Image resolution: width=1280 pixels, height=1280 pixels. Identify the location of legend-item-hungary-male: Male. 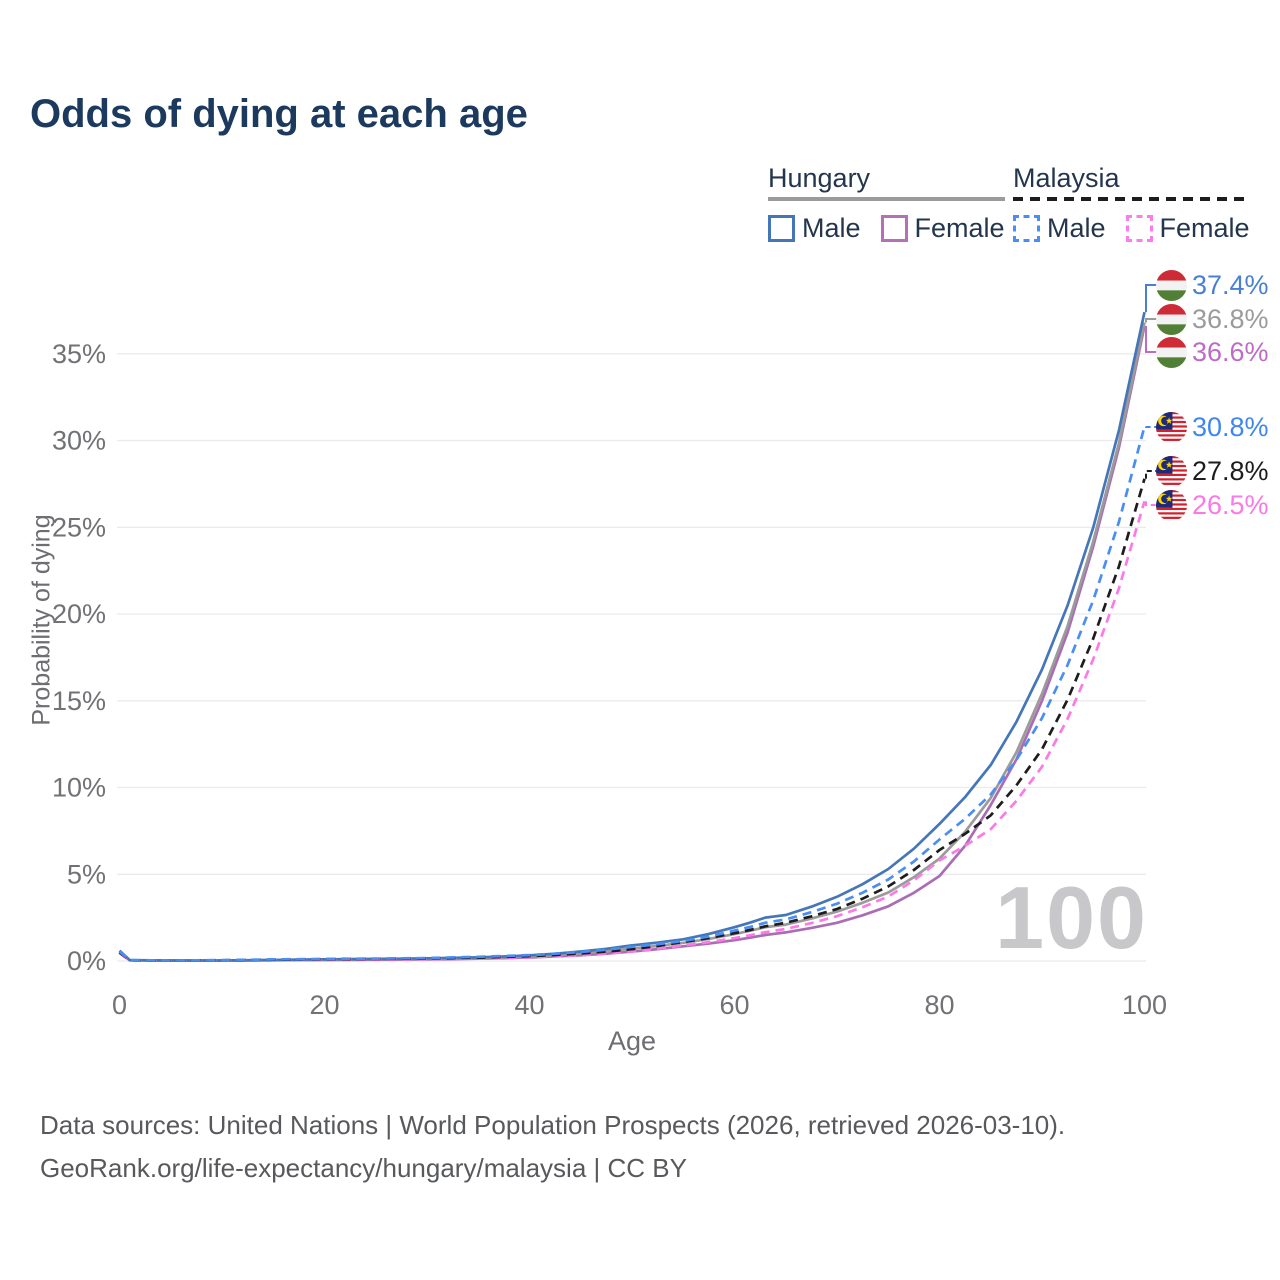
(814, 228).